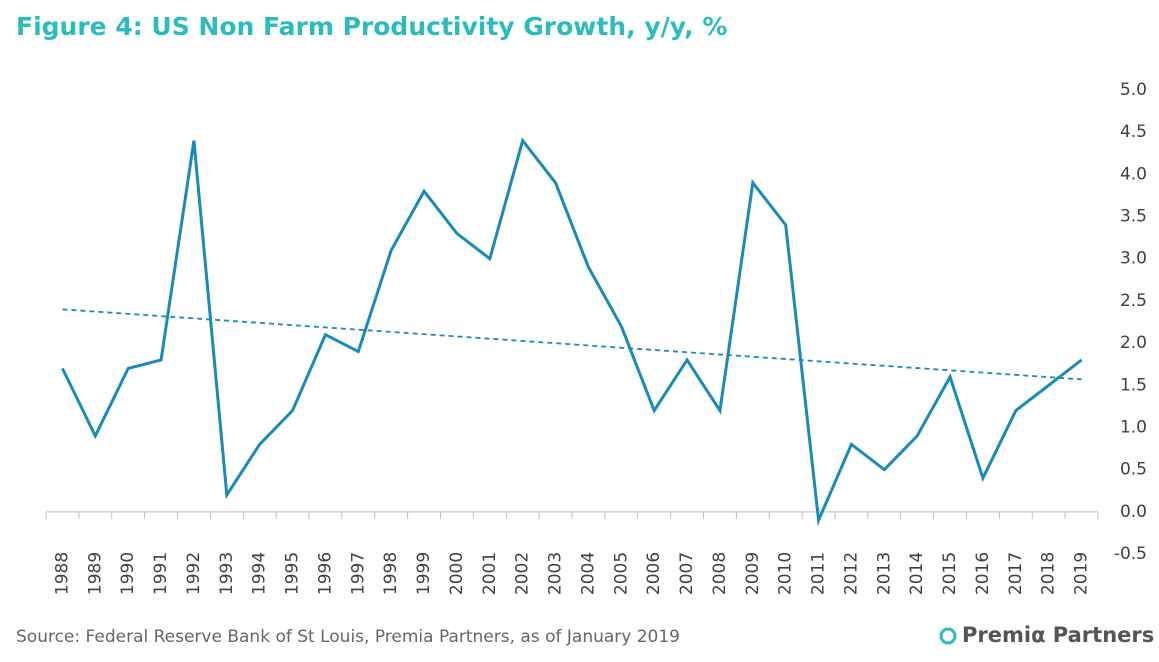 This screenshot has height=662, width=1159. I want to click on x-tick-label: 2004, so click(588, 573).